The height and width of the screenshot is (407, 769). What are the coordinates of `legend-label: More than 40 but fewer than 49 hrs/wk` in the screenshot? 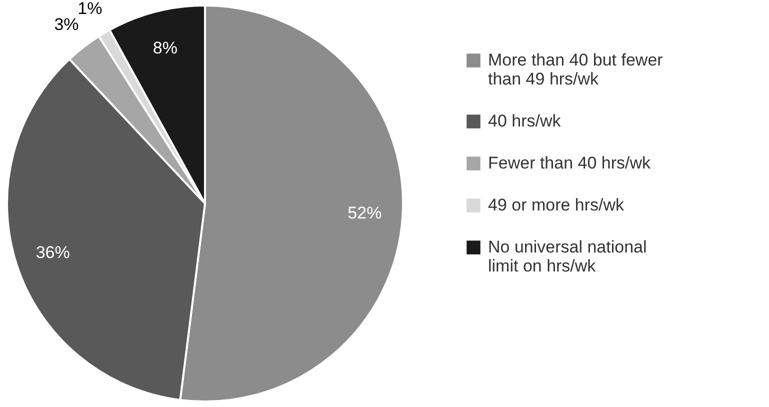 It's located at (576, 69).